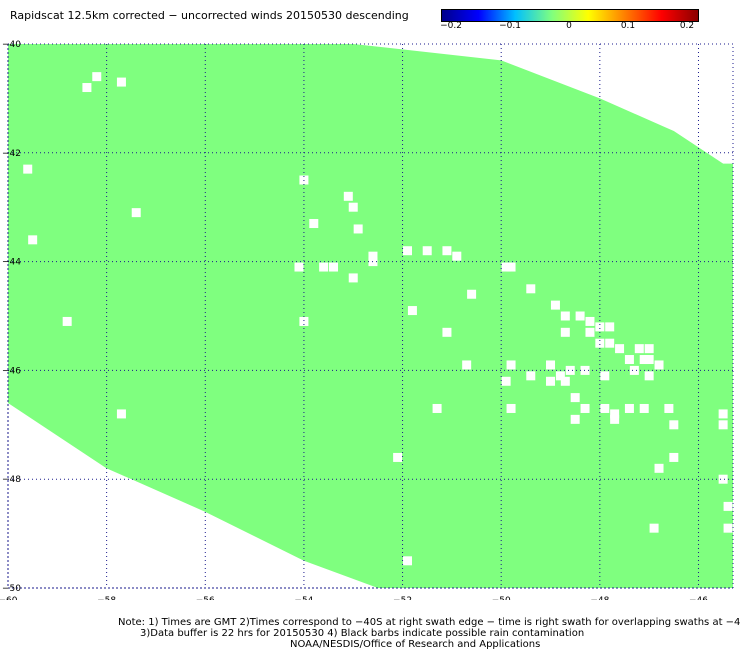  What do you see at coordinates (9, 598) in the screenshot?
I see `x-tick-label: −60` at bounding box center [9, 598].